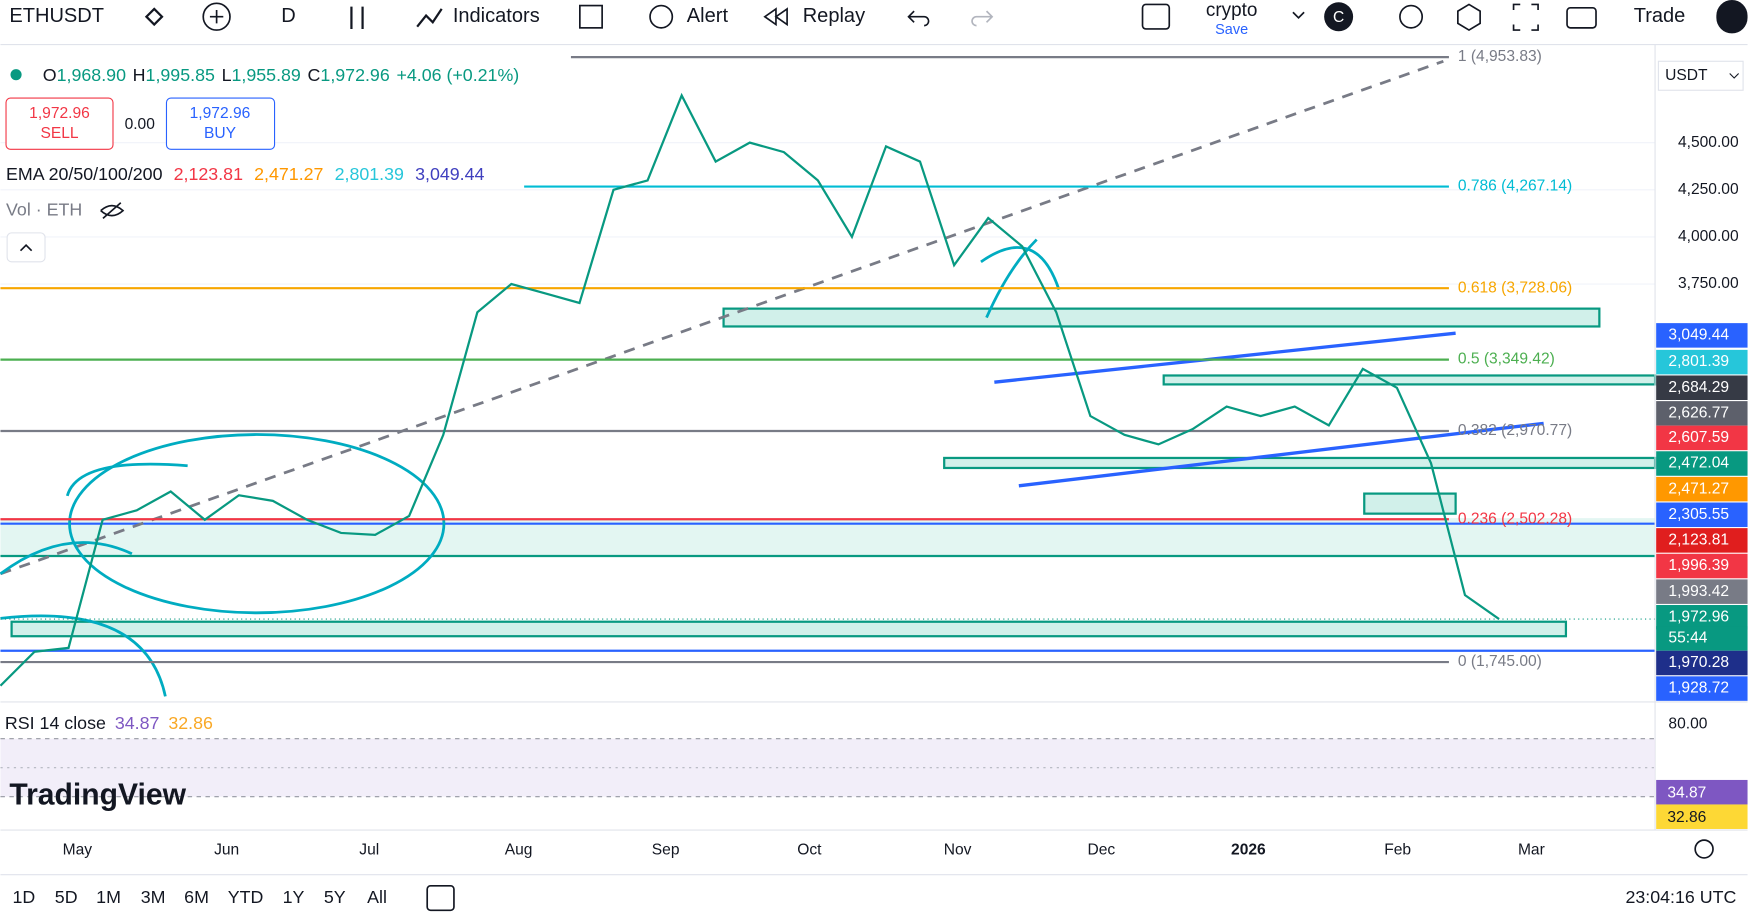 Image resolution: width=1748 pixels, height=917 pixels. What do you see at coordinates (108, 897) in the screenshot?
I see `range-button: 1M` at bounding box center [108, 897].